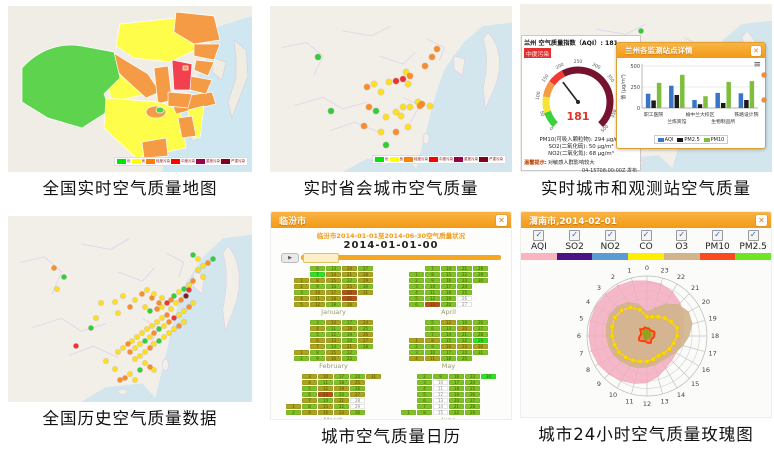  I want to click on calendar-day-cell: 13, so click(440, 400).